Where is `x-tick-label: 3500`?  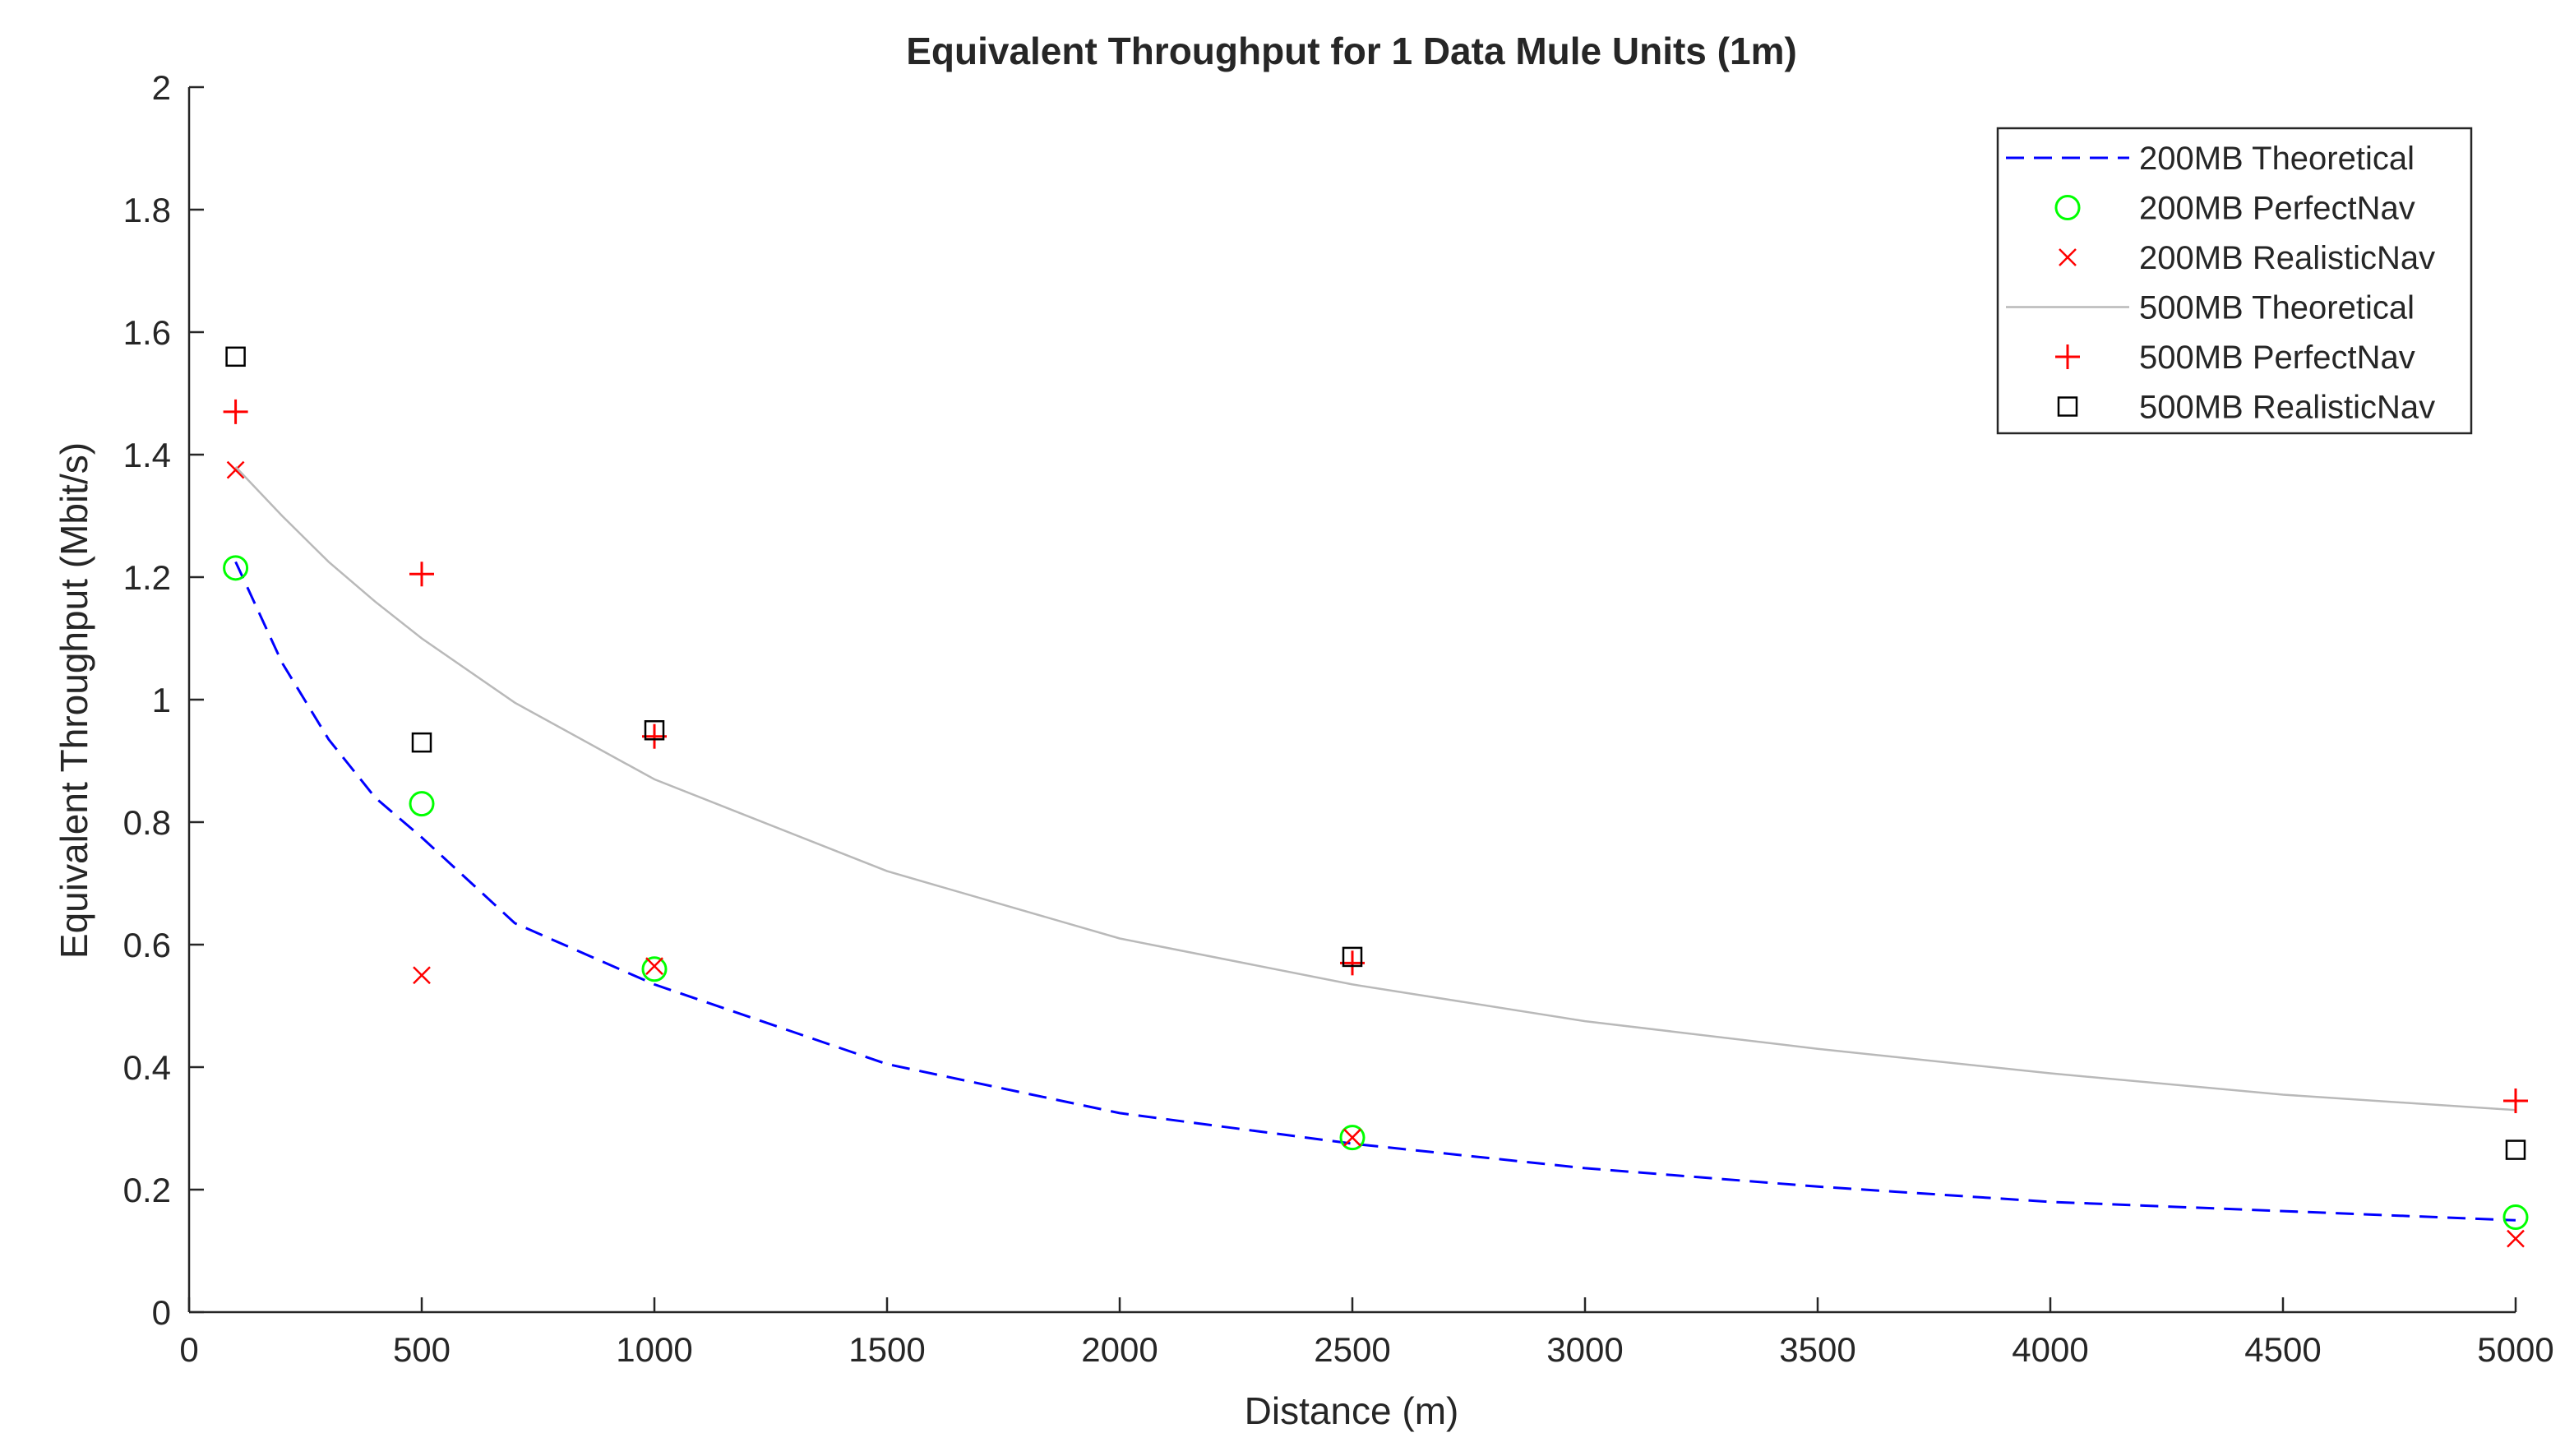
x-tick-label: 3500 is located at coordinates (1817, 1349).